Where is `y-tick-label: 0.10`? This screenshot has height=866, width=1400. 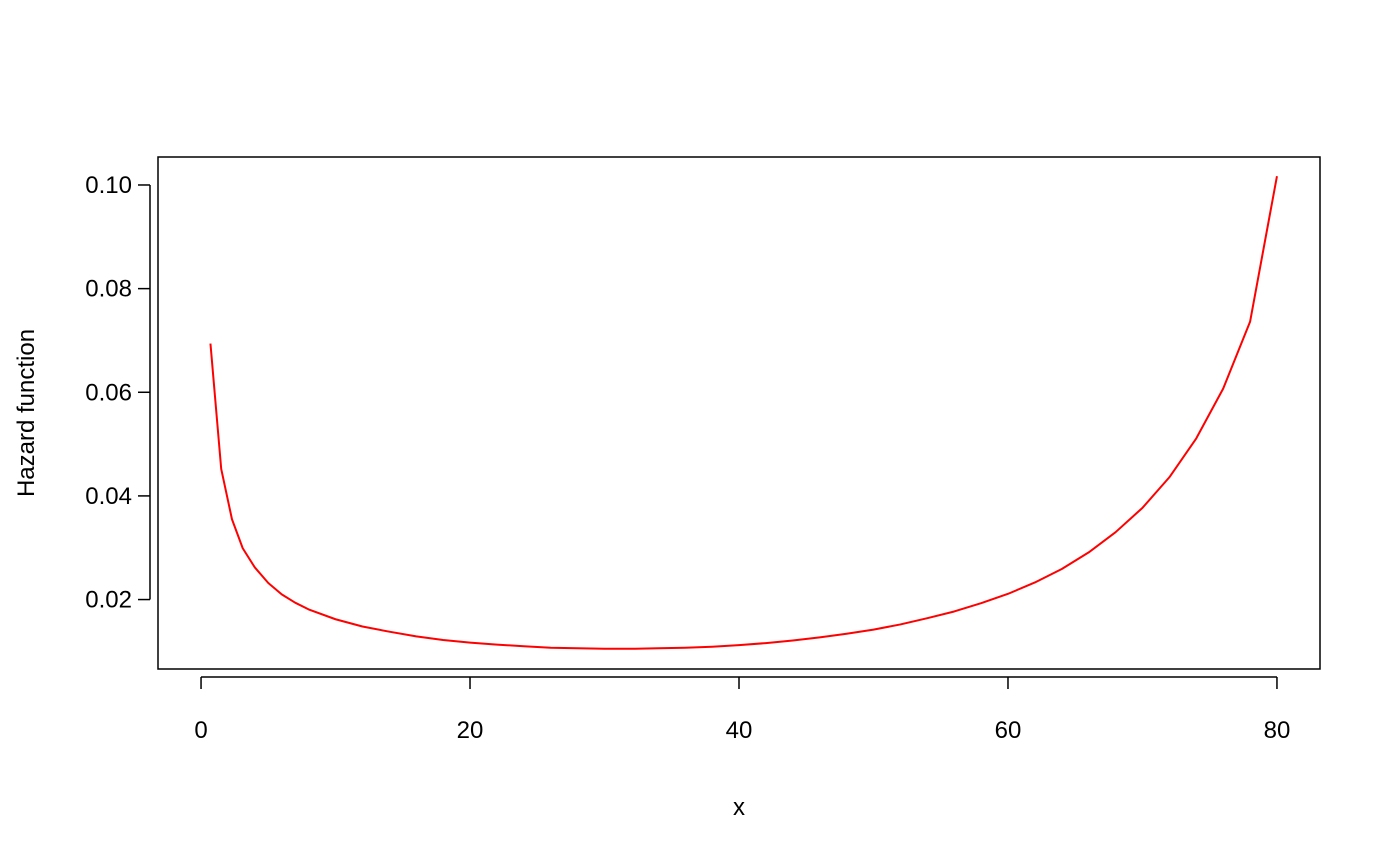
y-tick-label: 0.10 is located at coordinates (108, 185).